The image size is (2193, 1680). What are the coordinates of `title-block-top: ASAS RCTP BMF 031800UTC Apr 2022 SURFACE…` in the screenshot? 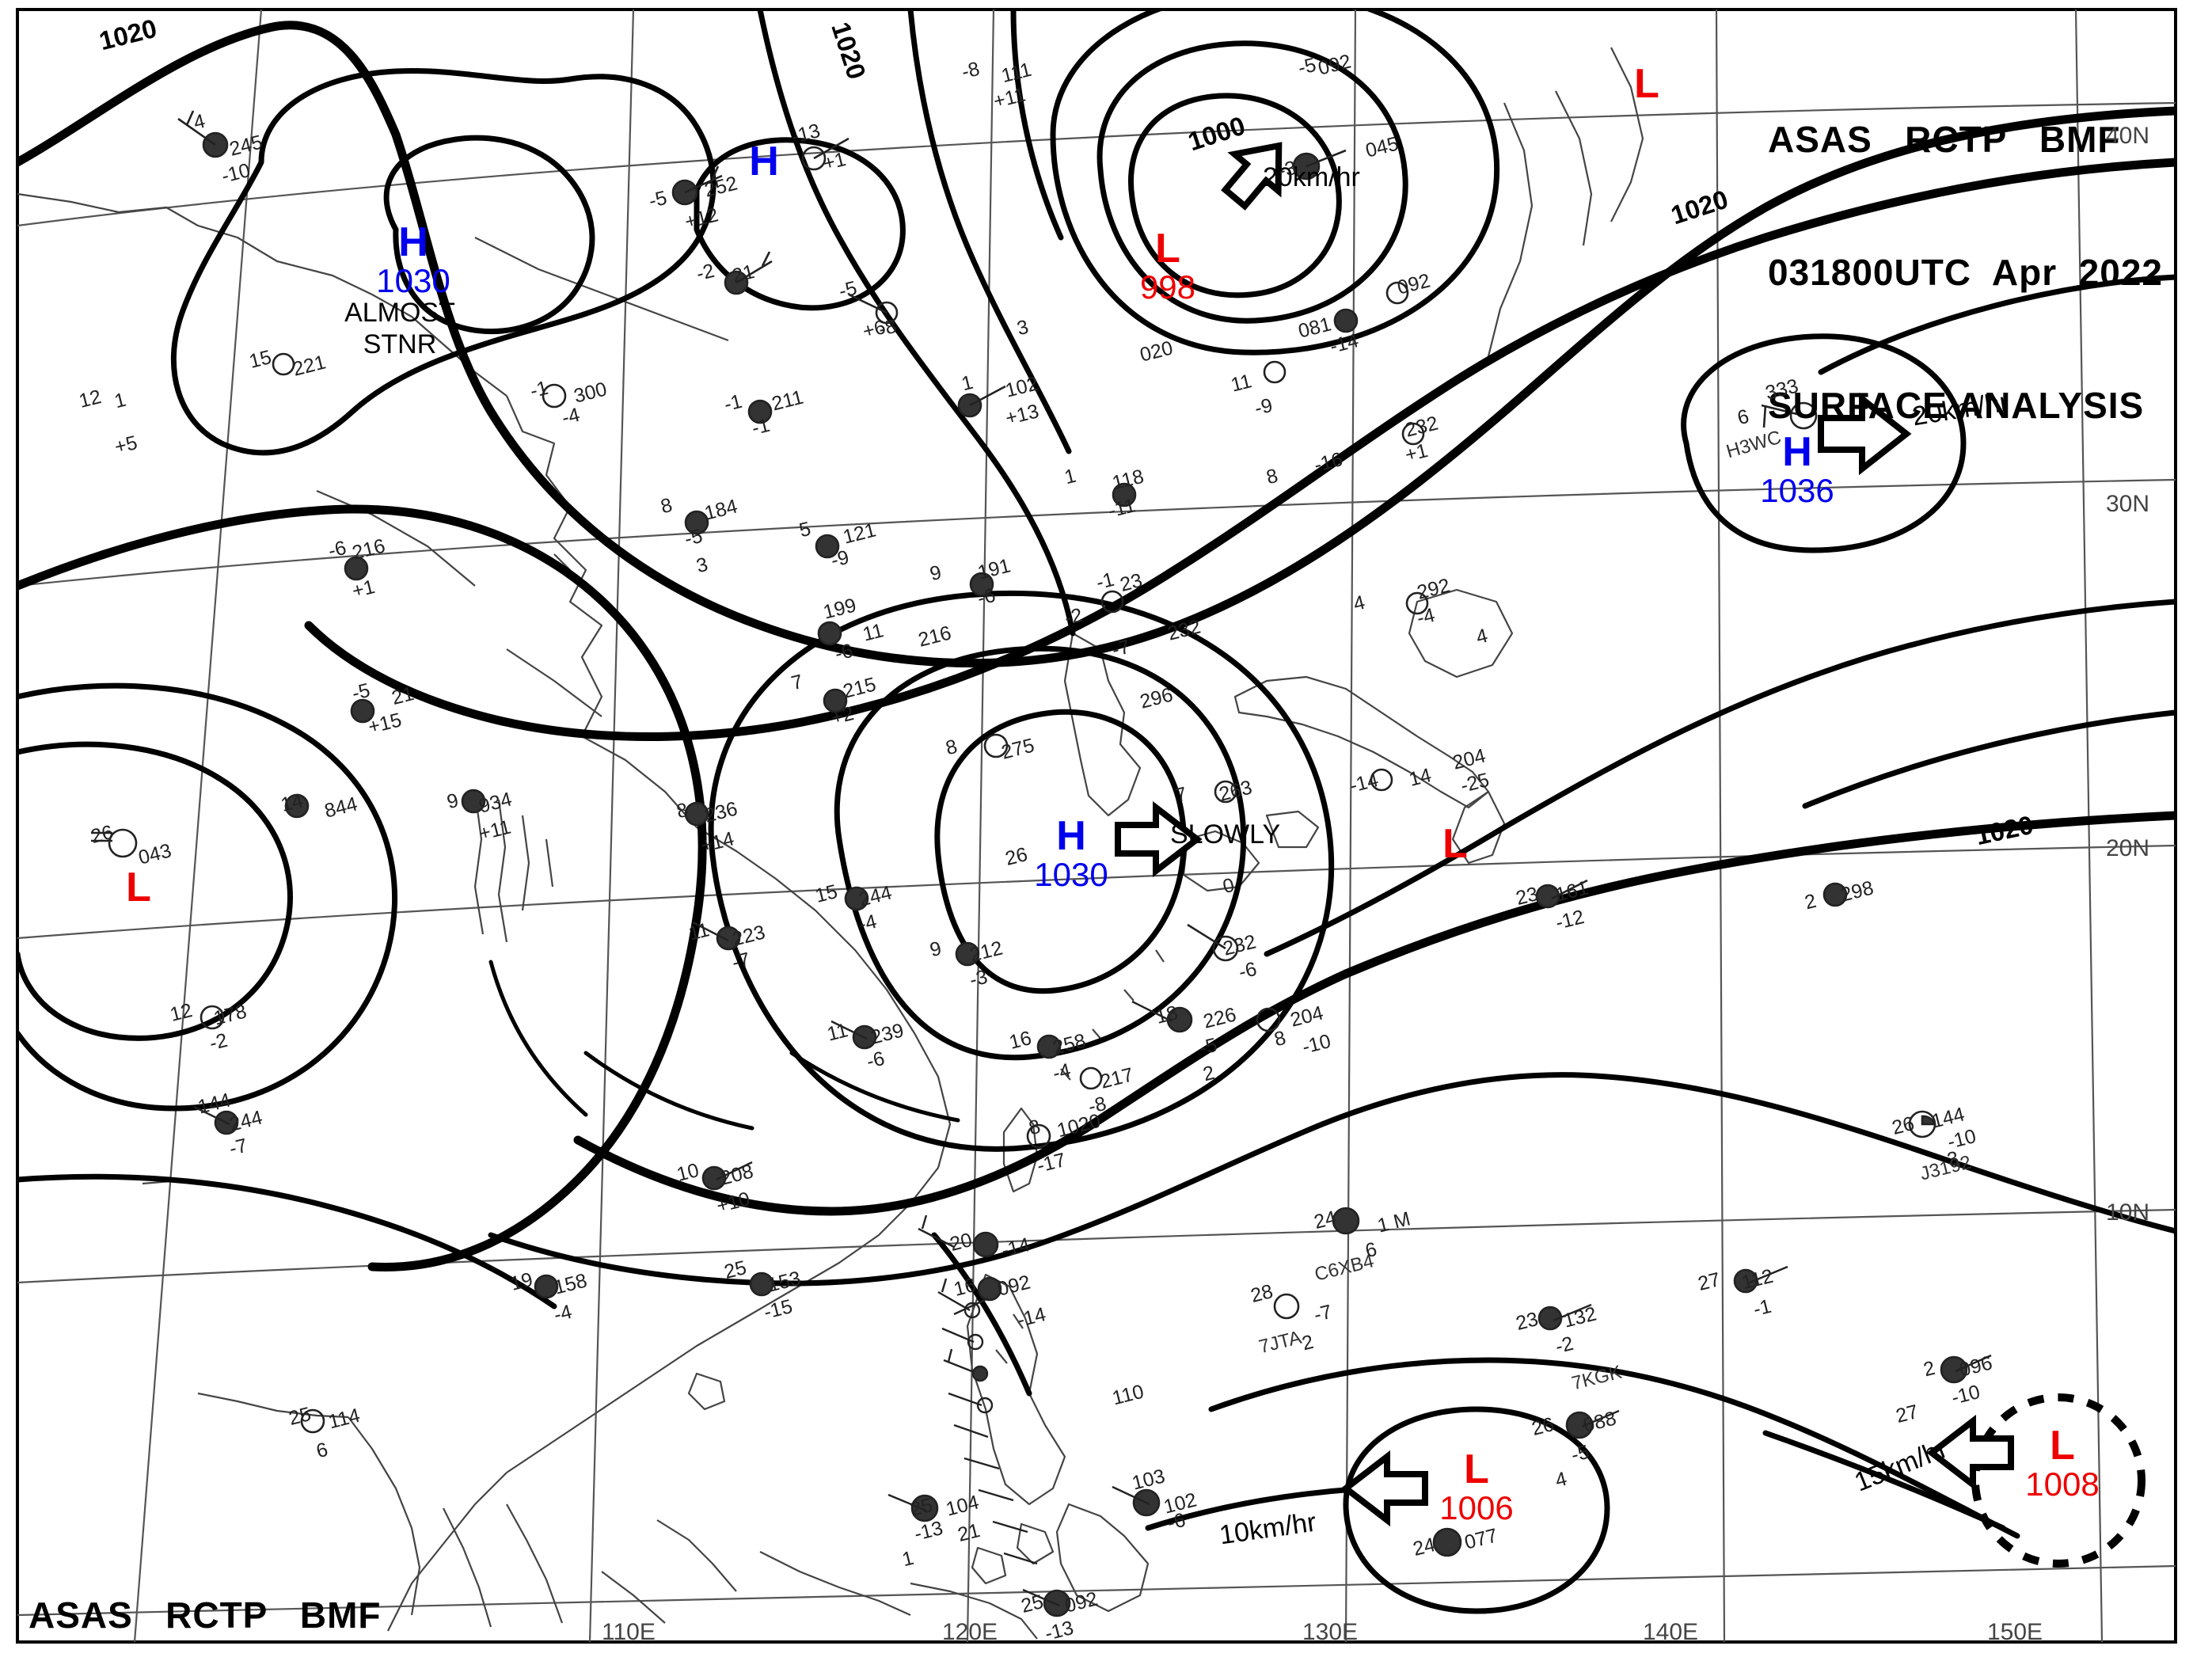 It's located at (1966, 272).